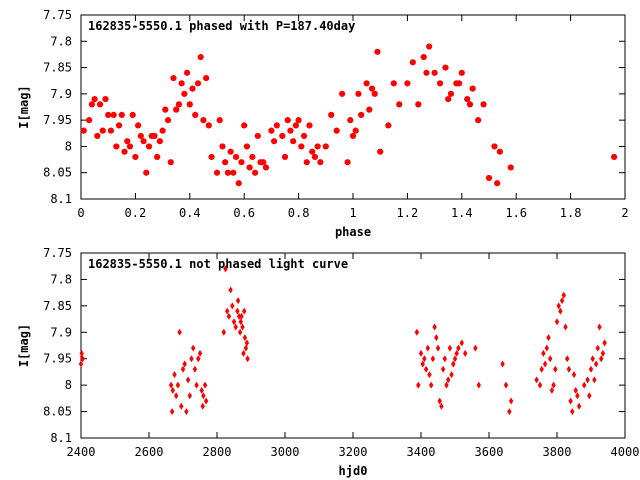 The image size is (640, 480). I want to click on unphased-y-tick-label: 7.8, so click(61, 279).